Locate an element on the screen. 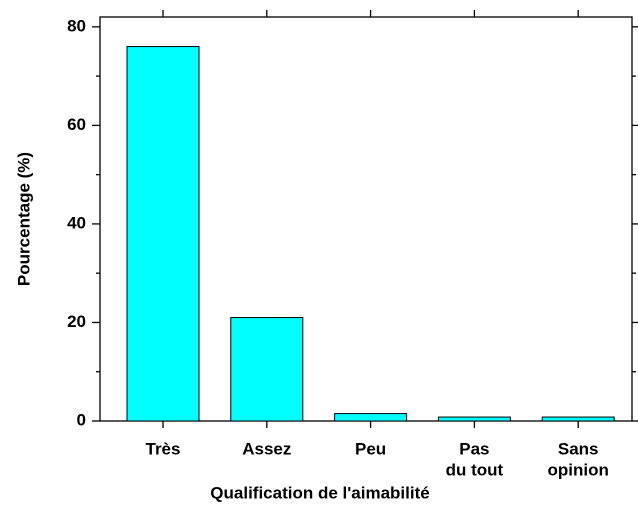  x-tick-label: Très is located at coordinates (163, 448).